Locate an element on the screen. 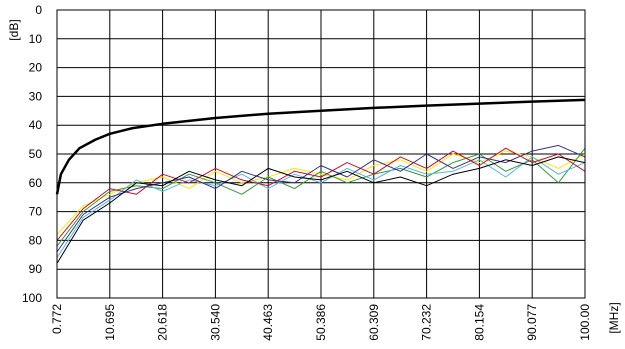 The width and height of the screenshot is (625, 349). y-tick-label-4: 40 is located at coordinates (36, 125).